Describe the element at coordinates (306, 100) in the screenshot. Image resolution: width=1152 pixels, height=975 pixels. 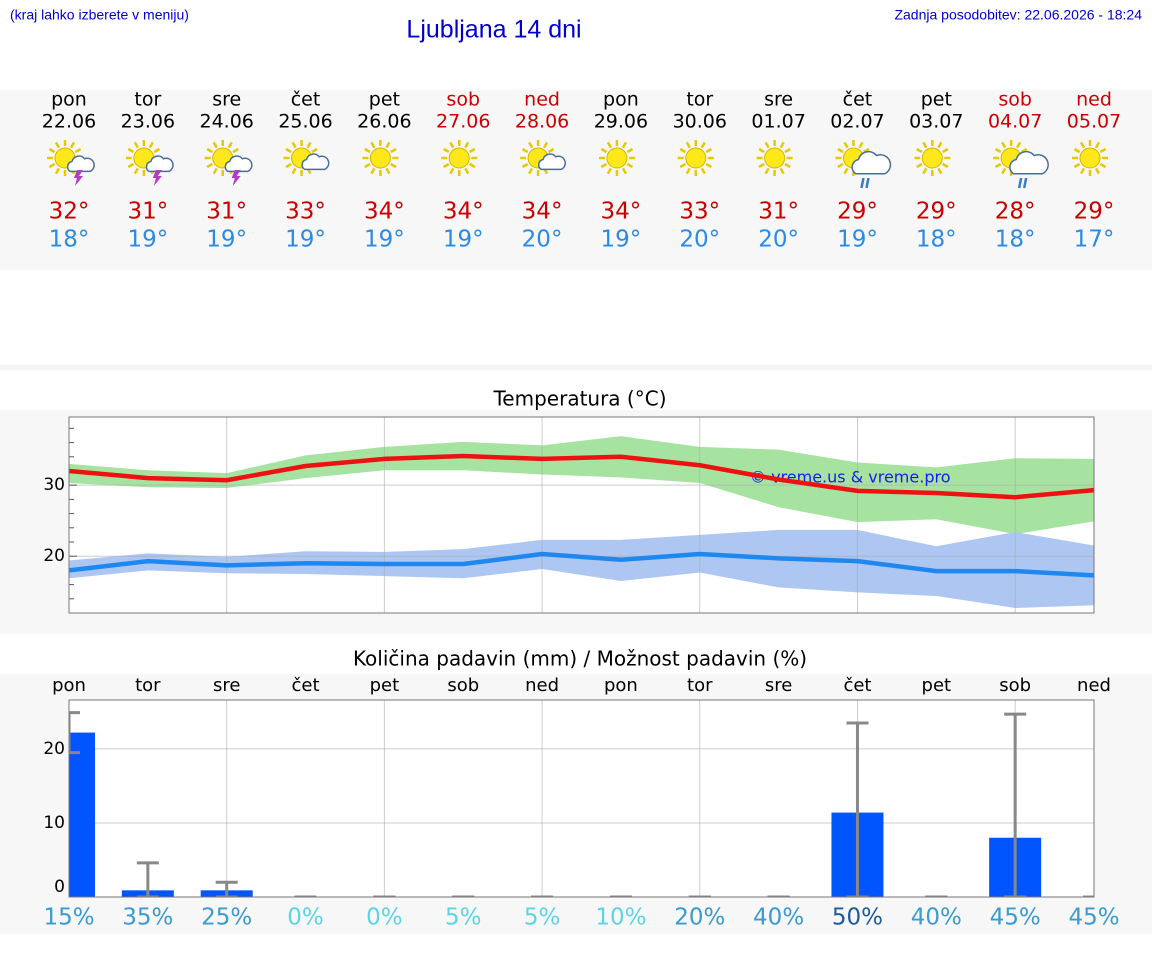
I see `day-name: čet` at that location.